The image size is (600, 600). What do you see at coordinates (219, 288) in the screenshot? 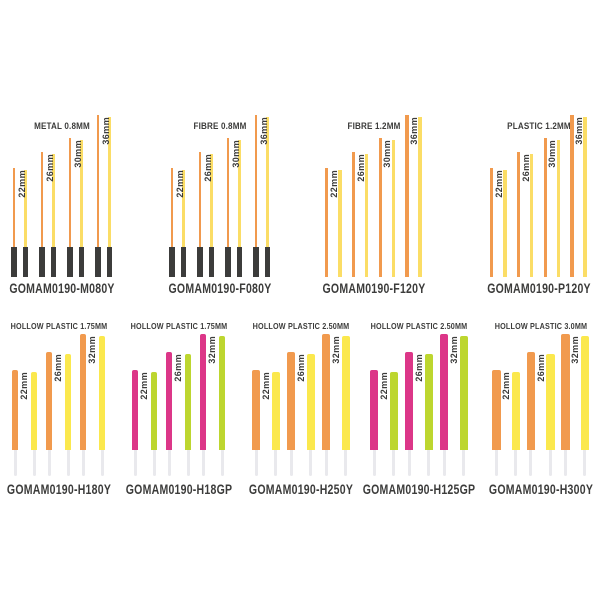
I see `product-code: GOMAM0190-F080Y` at bounding box center [219, 288].